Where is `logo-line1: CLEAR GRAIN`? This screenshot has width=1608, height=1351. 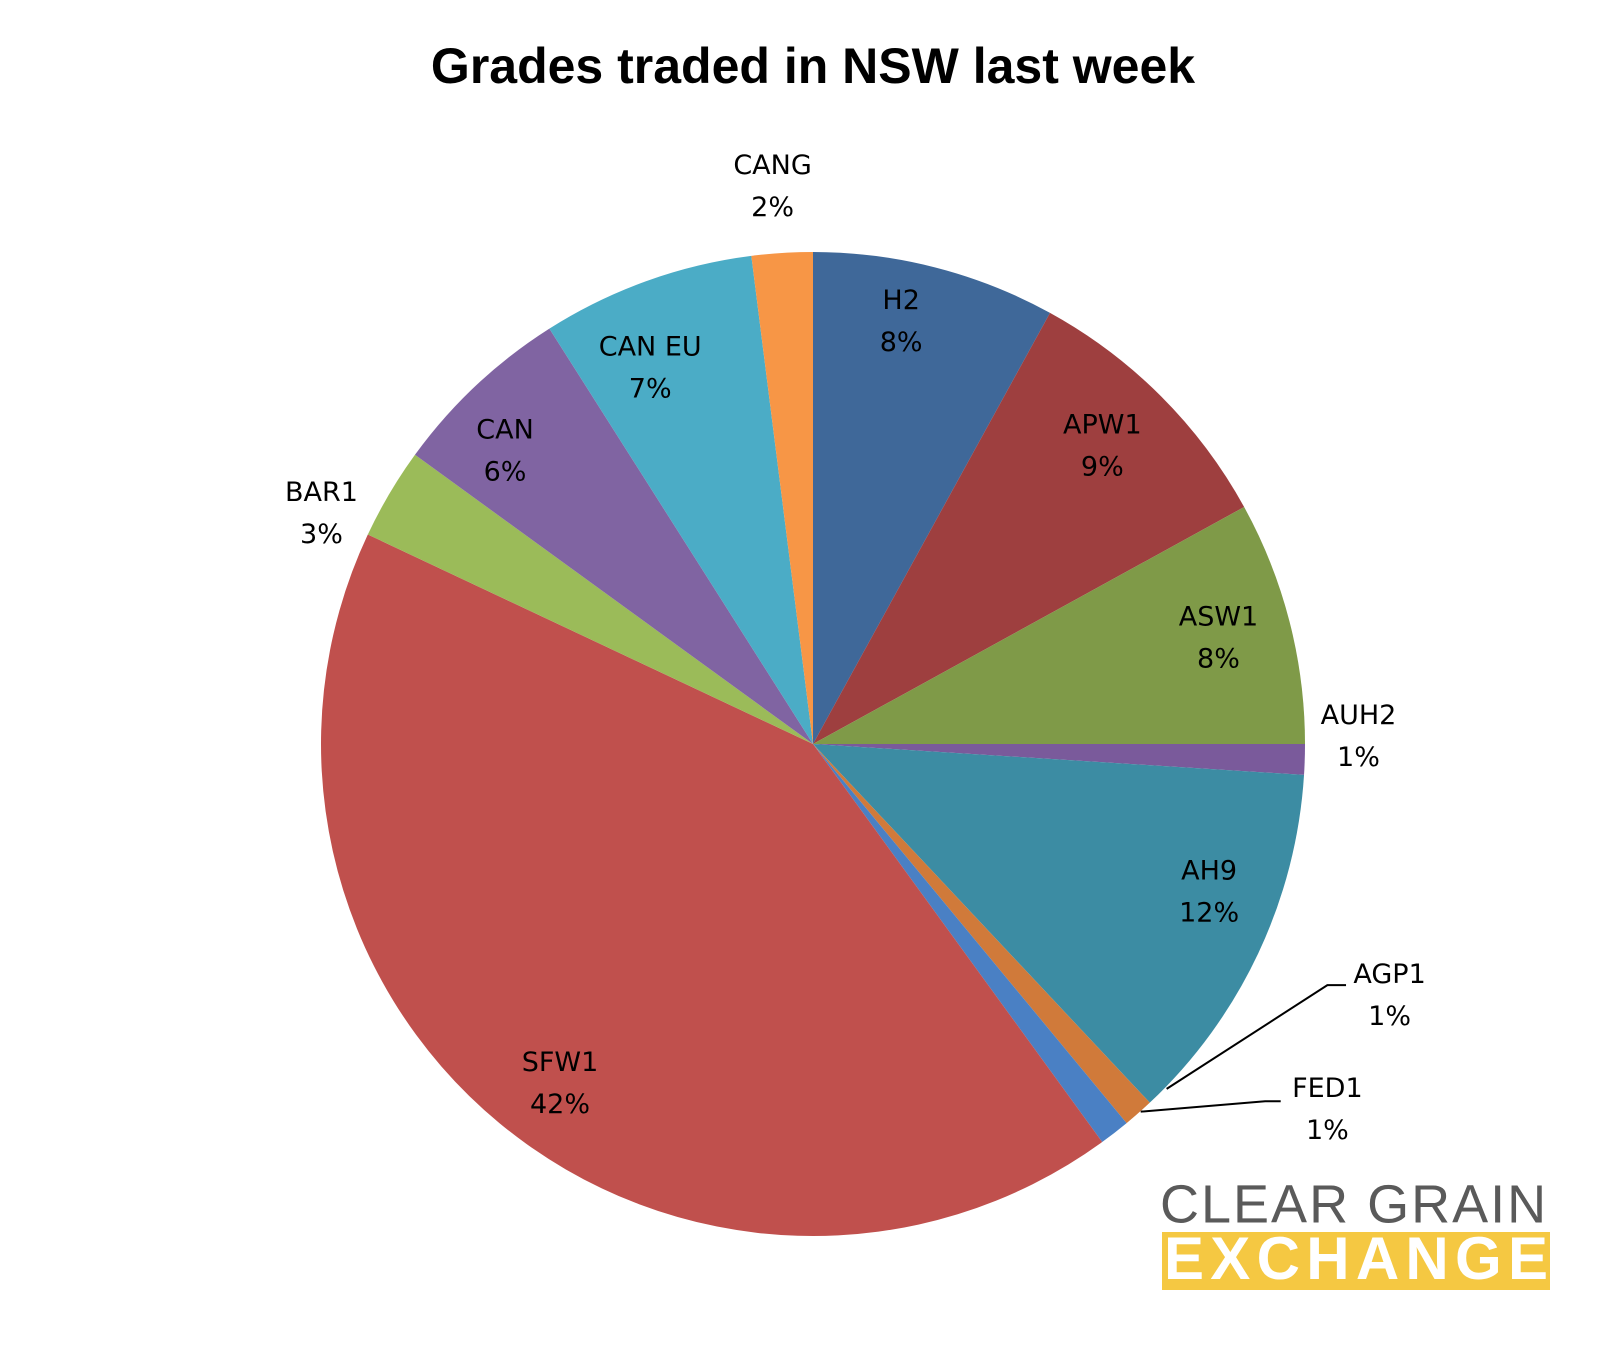 logo-line1: CLEAR GRAIN is located at coordinates (1354, 1204).